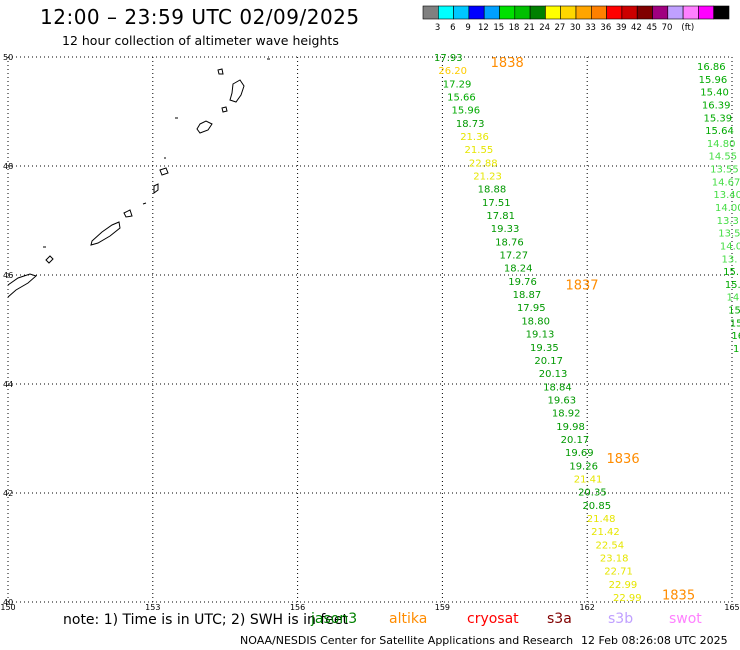  What do you see at coordinates (548, 361) in the screenshot?
I see `wave-height-value: 20.17` at bounding box center [548, 361].